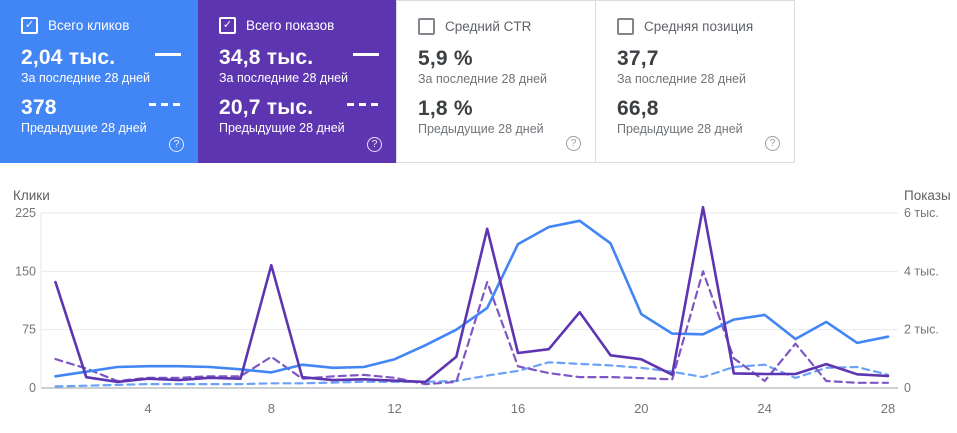  I want to click on y-axis-left-tick-label: 0, so click(32, 388).